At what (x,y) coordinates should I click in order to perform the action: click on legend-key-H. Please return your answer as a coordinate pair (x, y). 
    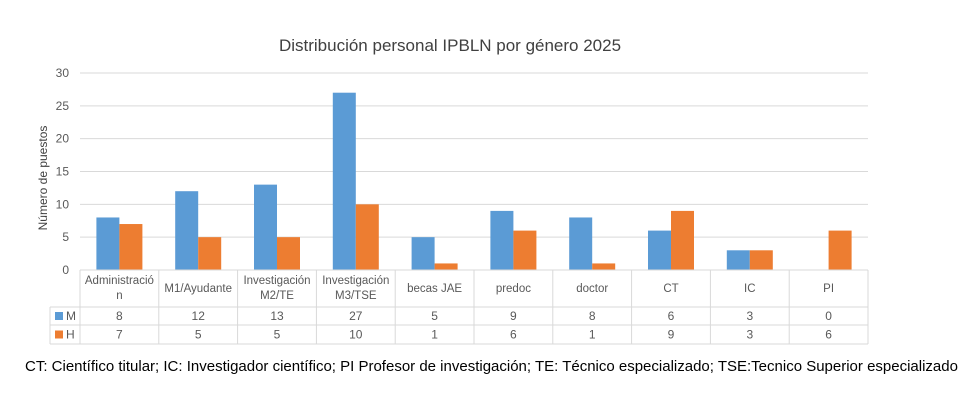
    Looking at the image, I should click on (59, 334).